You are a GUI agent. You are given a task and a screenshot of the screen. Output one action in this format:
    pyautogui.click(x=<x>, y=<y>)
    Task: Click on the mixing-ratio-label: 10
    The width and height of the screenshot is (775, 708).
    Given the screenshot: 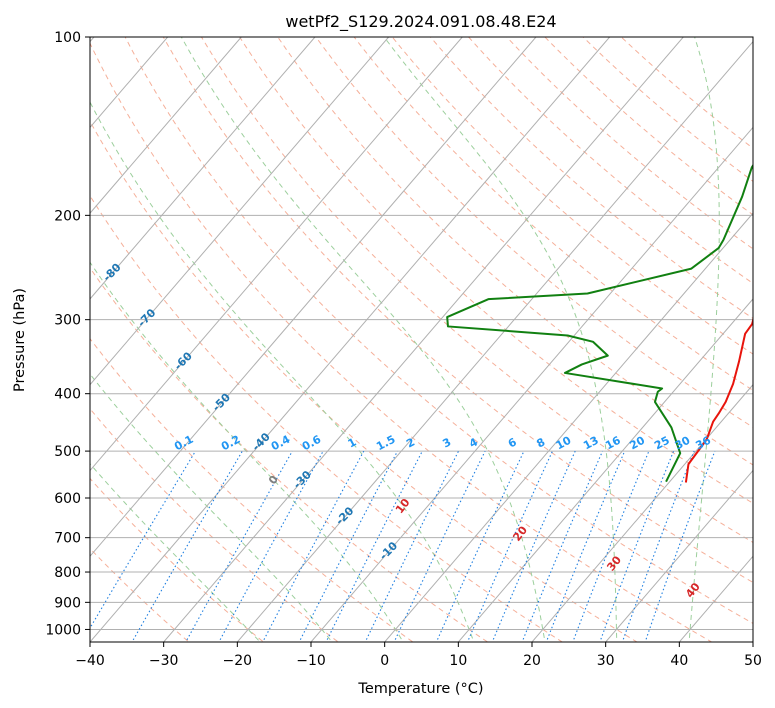 What is the action you would take?
    pyautogui.click(x=564, y=443)
    